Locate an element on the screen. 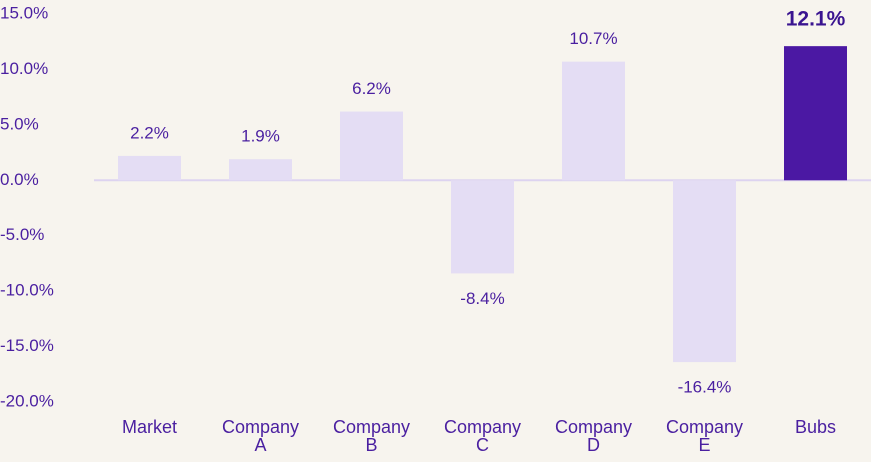 This screenshot has width=871, height=462. value-label: 6.2% is located at coordinates (371, 88).